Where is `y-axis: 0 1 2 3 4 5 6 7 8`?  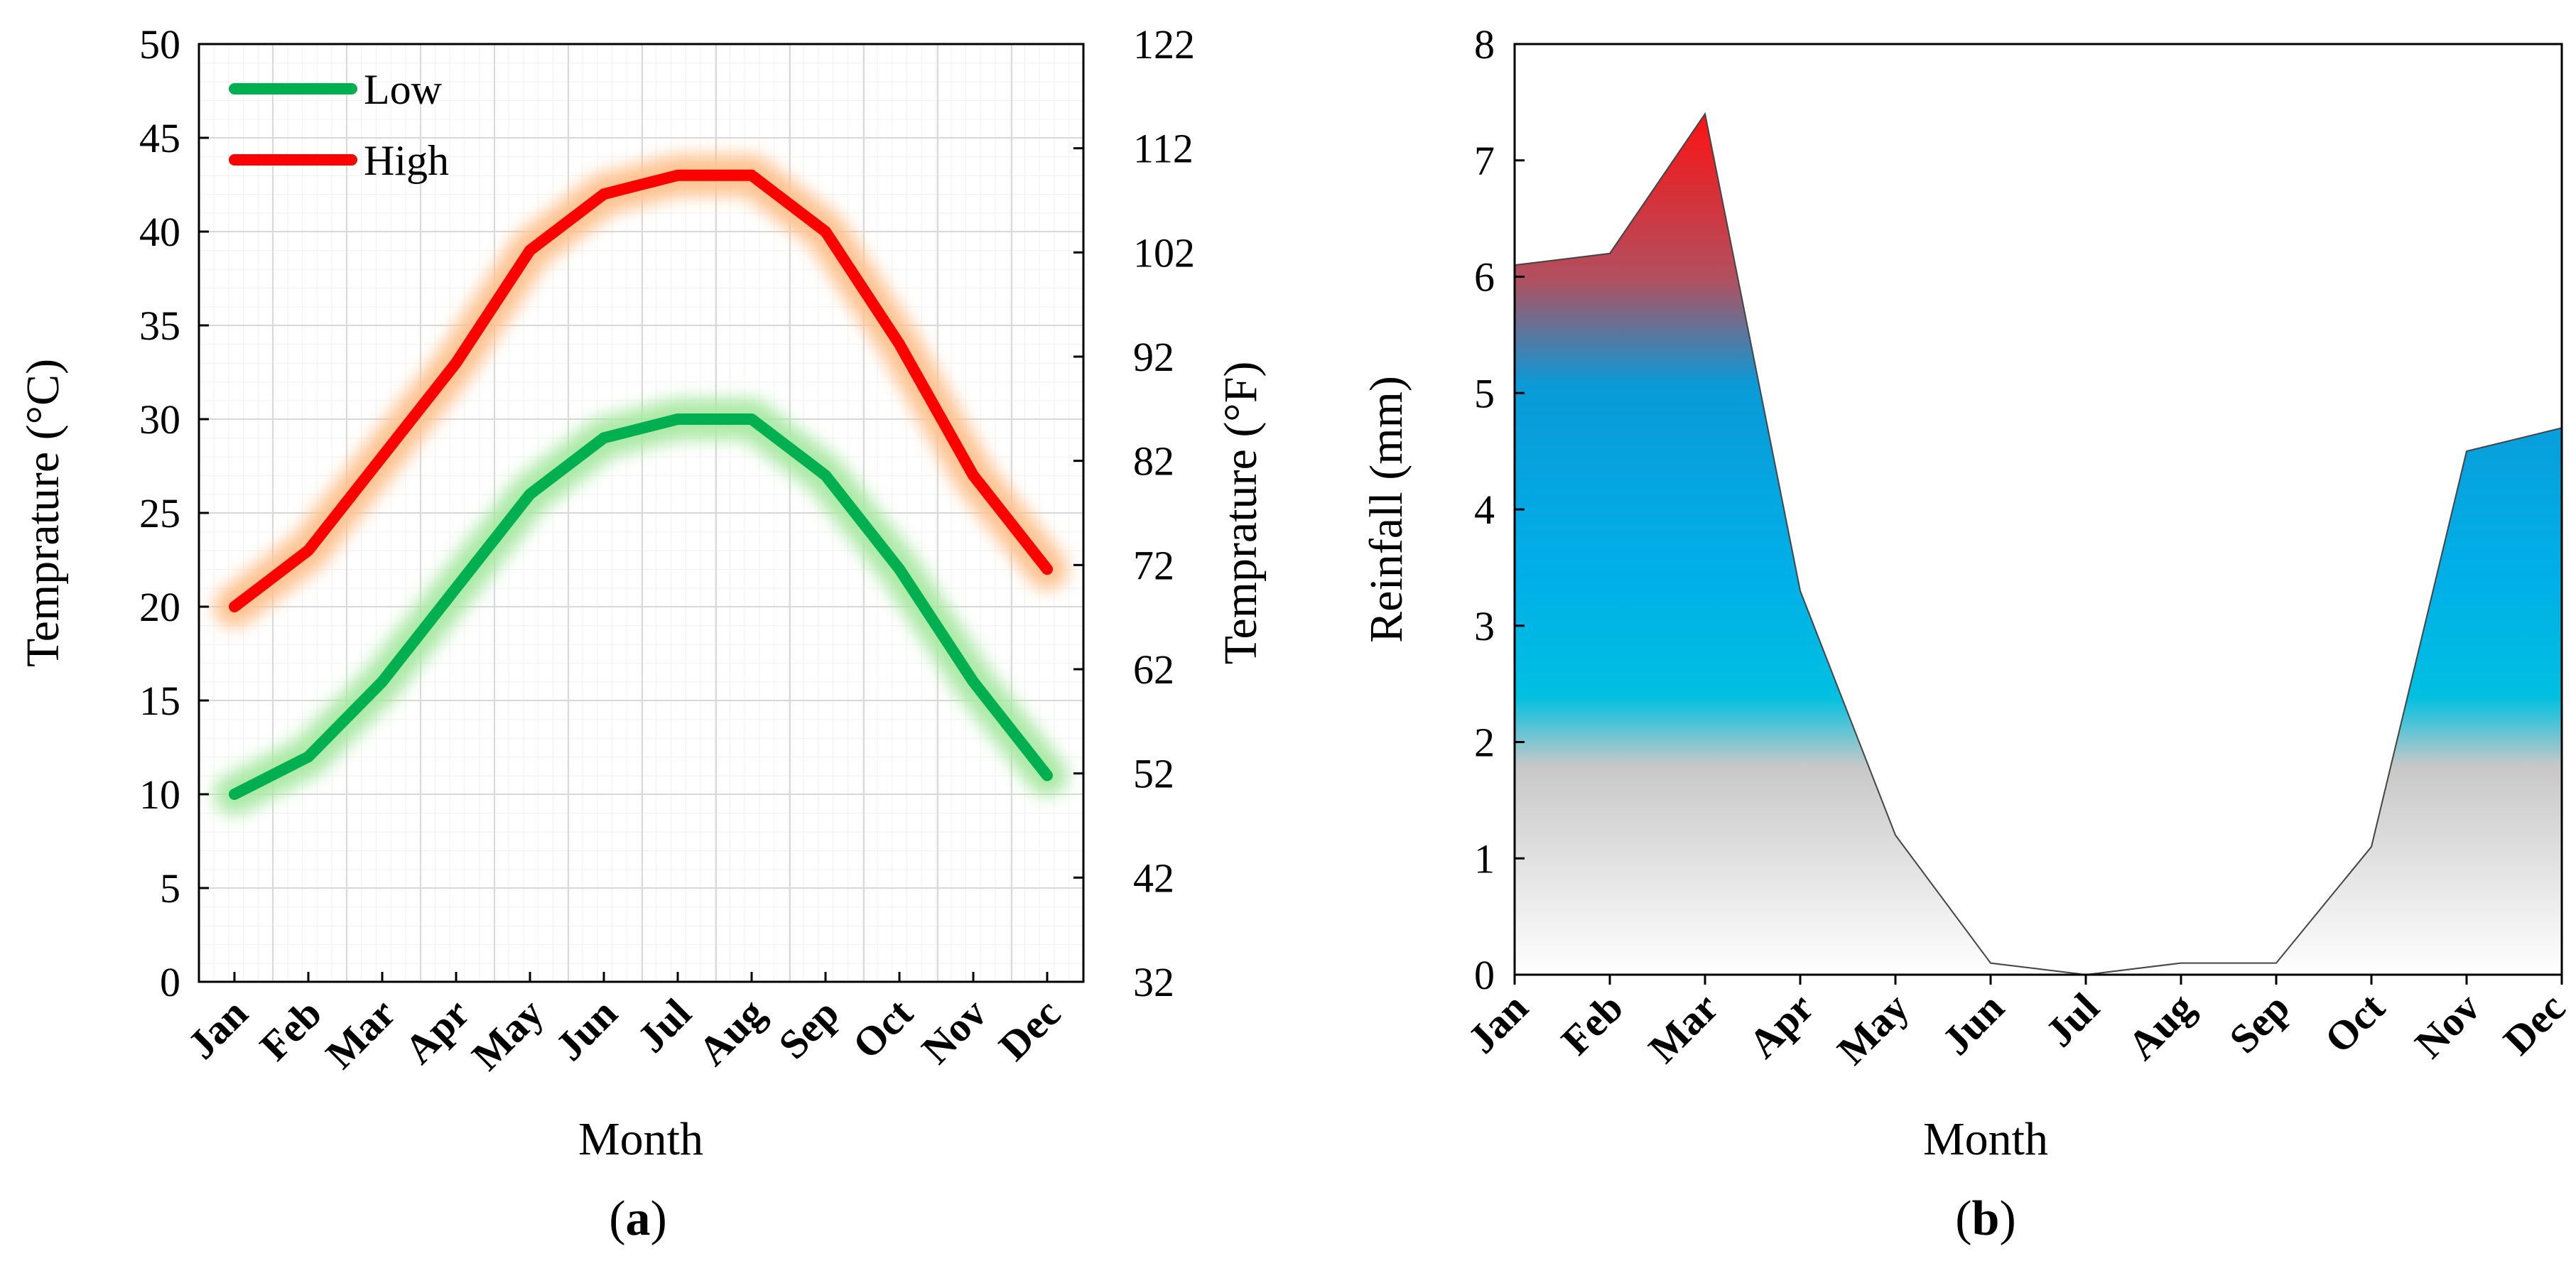
y-axis: 0 1 2 3 4 5 6 7 8 is located at coordinates (1499, 510).